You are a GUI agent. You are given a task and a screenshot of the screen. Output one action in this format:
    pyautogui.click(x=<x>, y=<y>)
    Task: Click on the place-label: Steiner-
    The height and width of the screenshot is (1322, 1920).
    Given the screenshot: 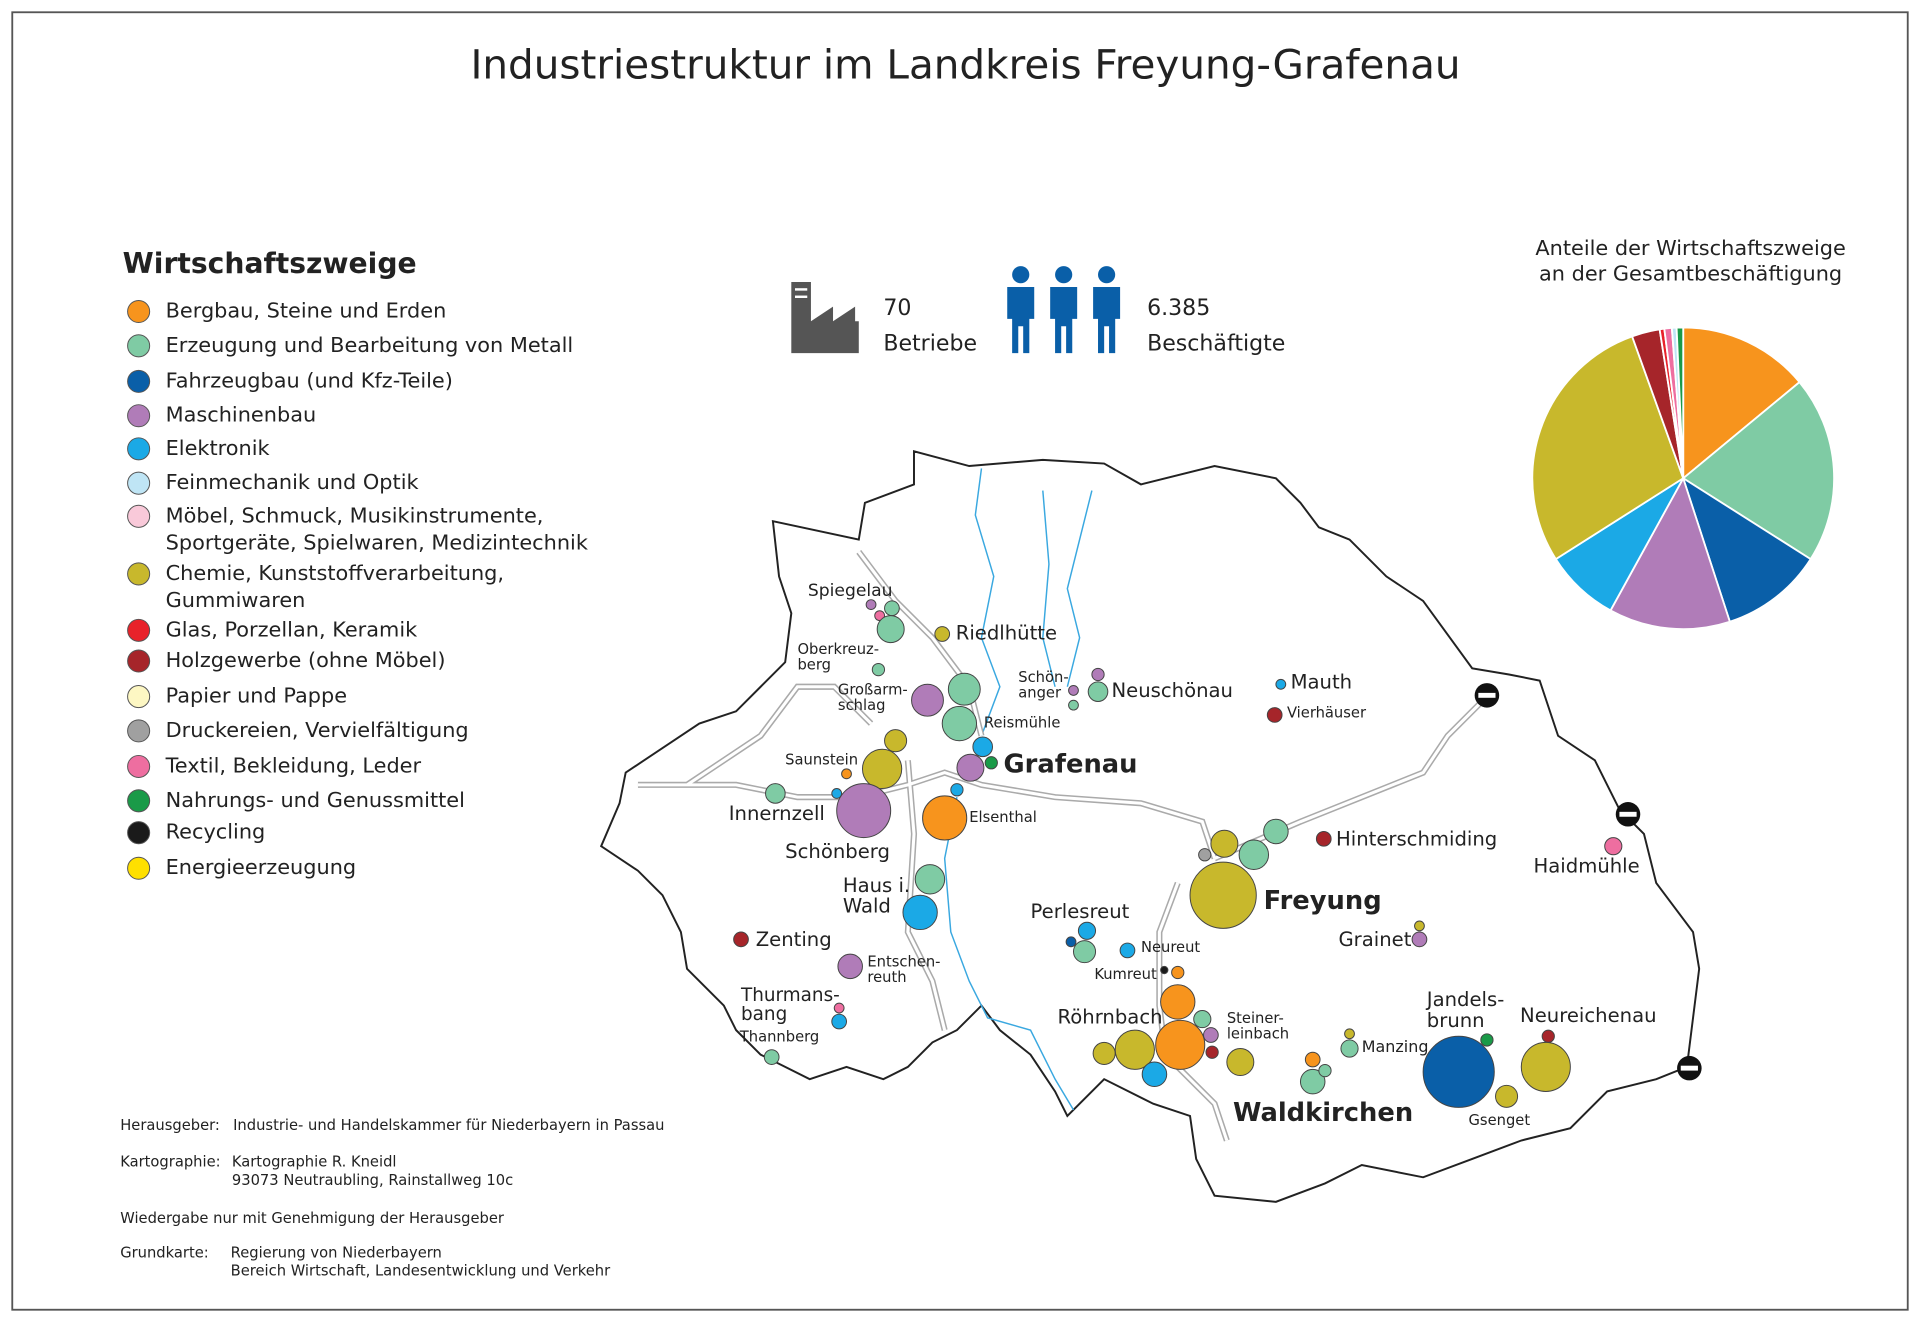 What is the action you would take?
    pyautogui.click(x=1255, y=1018)
    